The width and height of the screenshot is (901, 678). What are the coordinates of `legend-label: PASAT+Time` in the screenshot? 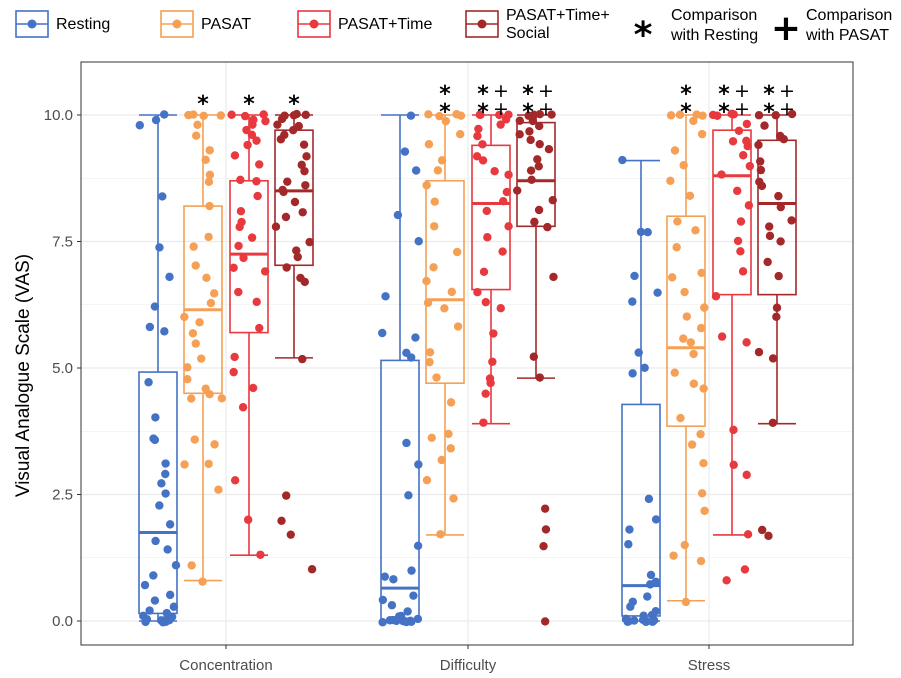 It's located at (385, 24).